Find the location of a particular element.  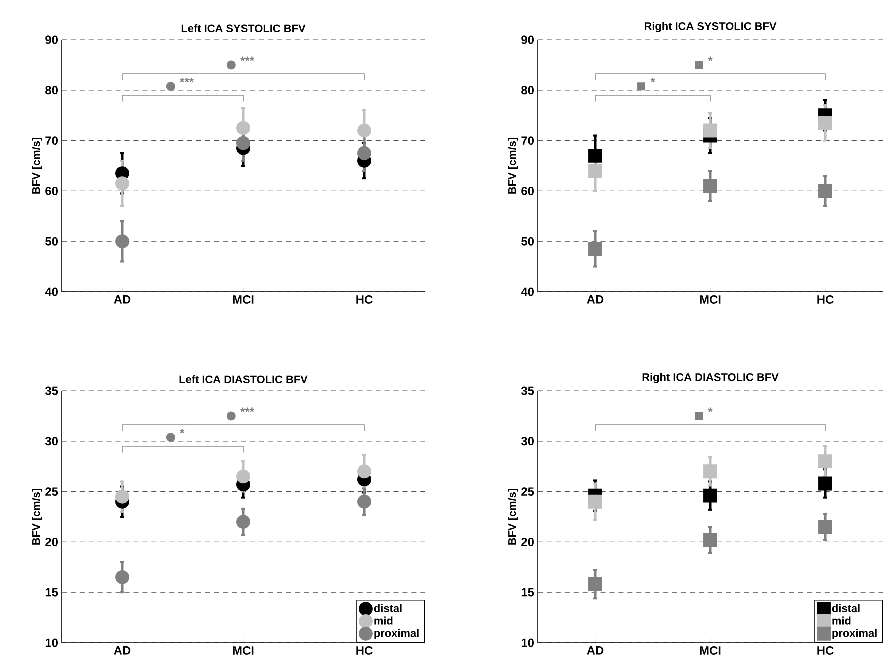

chart-title: Left ICA DIASTOLIC BFV is located at coordinates (244, 379).